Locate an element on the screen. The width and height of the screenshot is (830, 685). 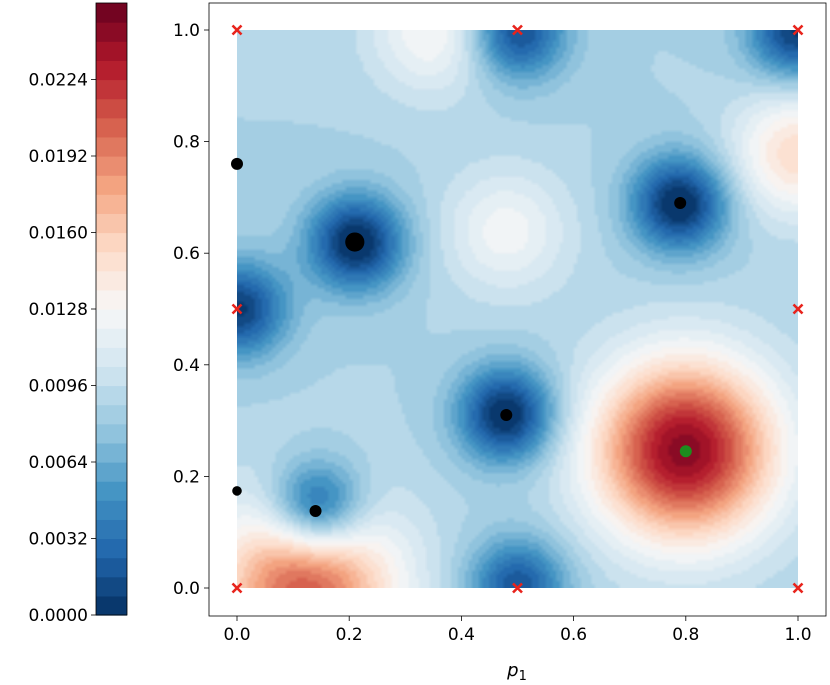
y-tick-label: 0.0 is located at coordinates (186, 589).